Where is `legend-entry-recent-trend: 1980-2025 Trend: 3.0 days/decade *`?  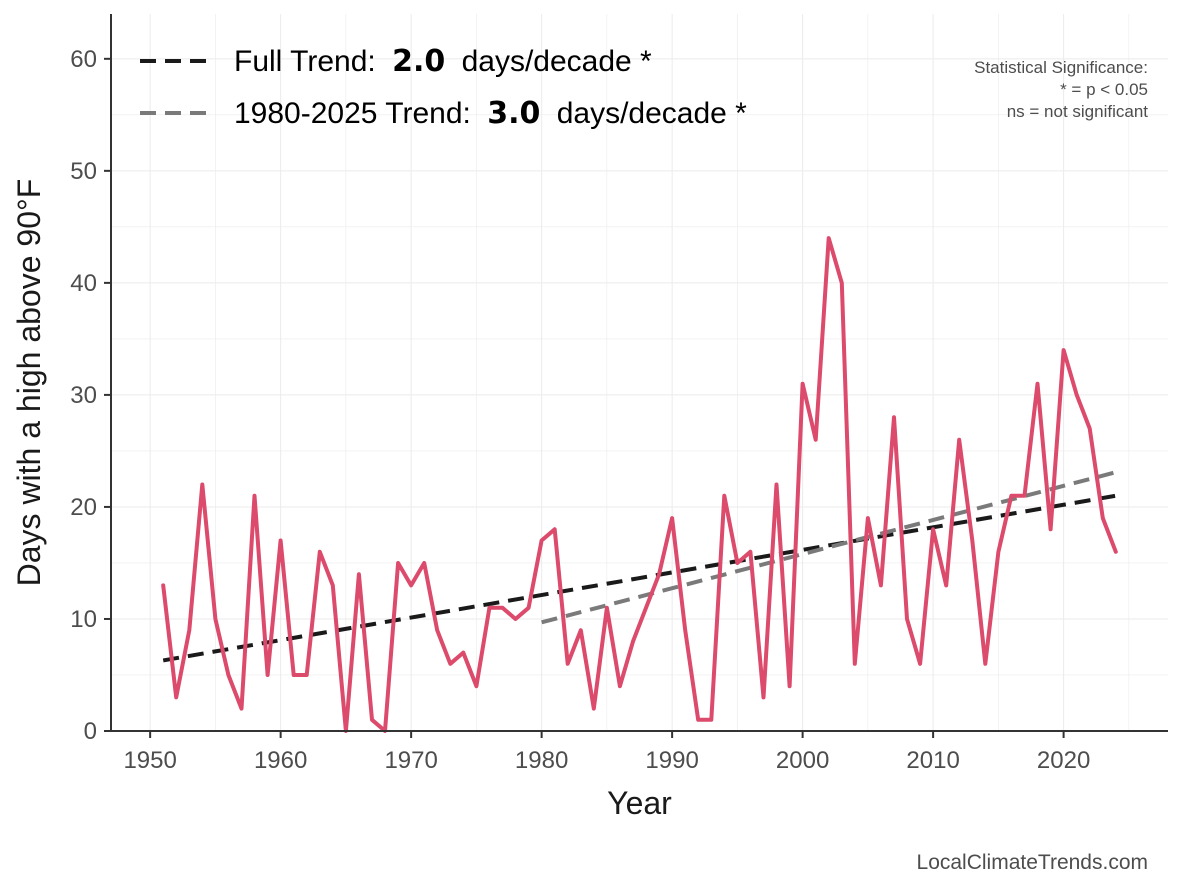
legend-entry-recent-trend: 1980-2025 Trend: 3.0 days/decade * is located at coordinates (490, 113).